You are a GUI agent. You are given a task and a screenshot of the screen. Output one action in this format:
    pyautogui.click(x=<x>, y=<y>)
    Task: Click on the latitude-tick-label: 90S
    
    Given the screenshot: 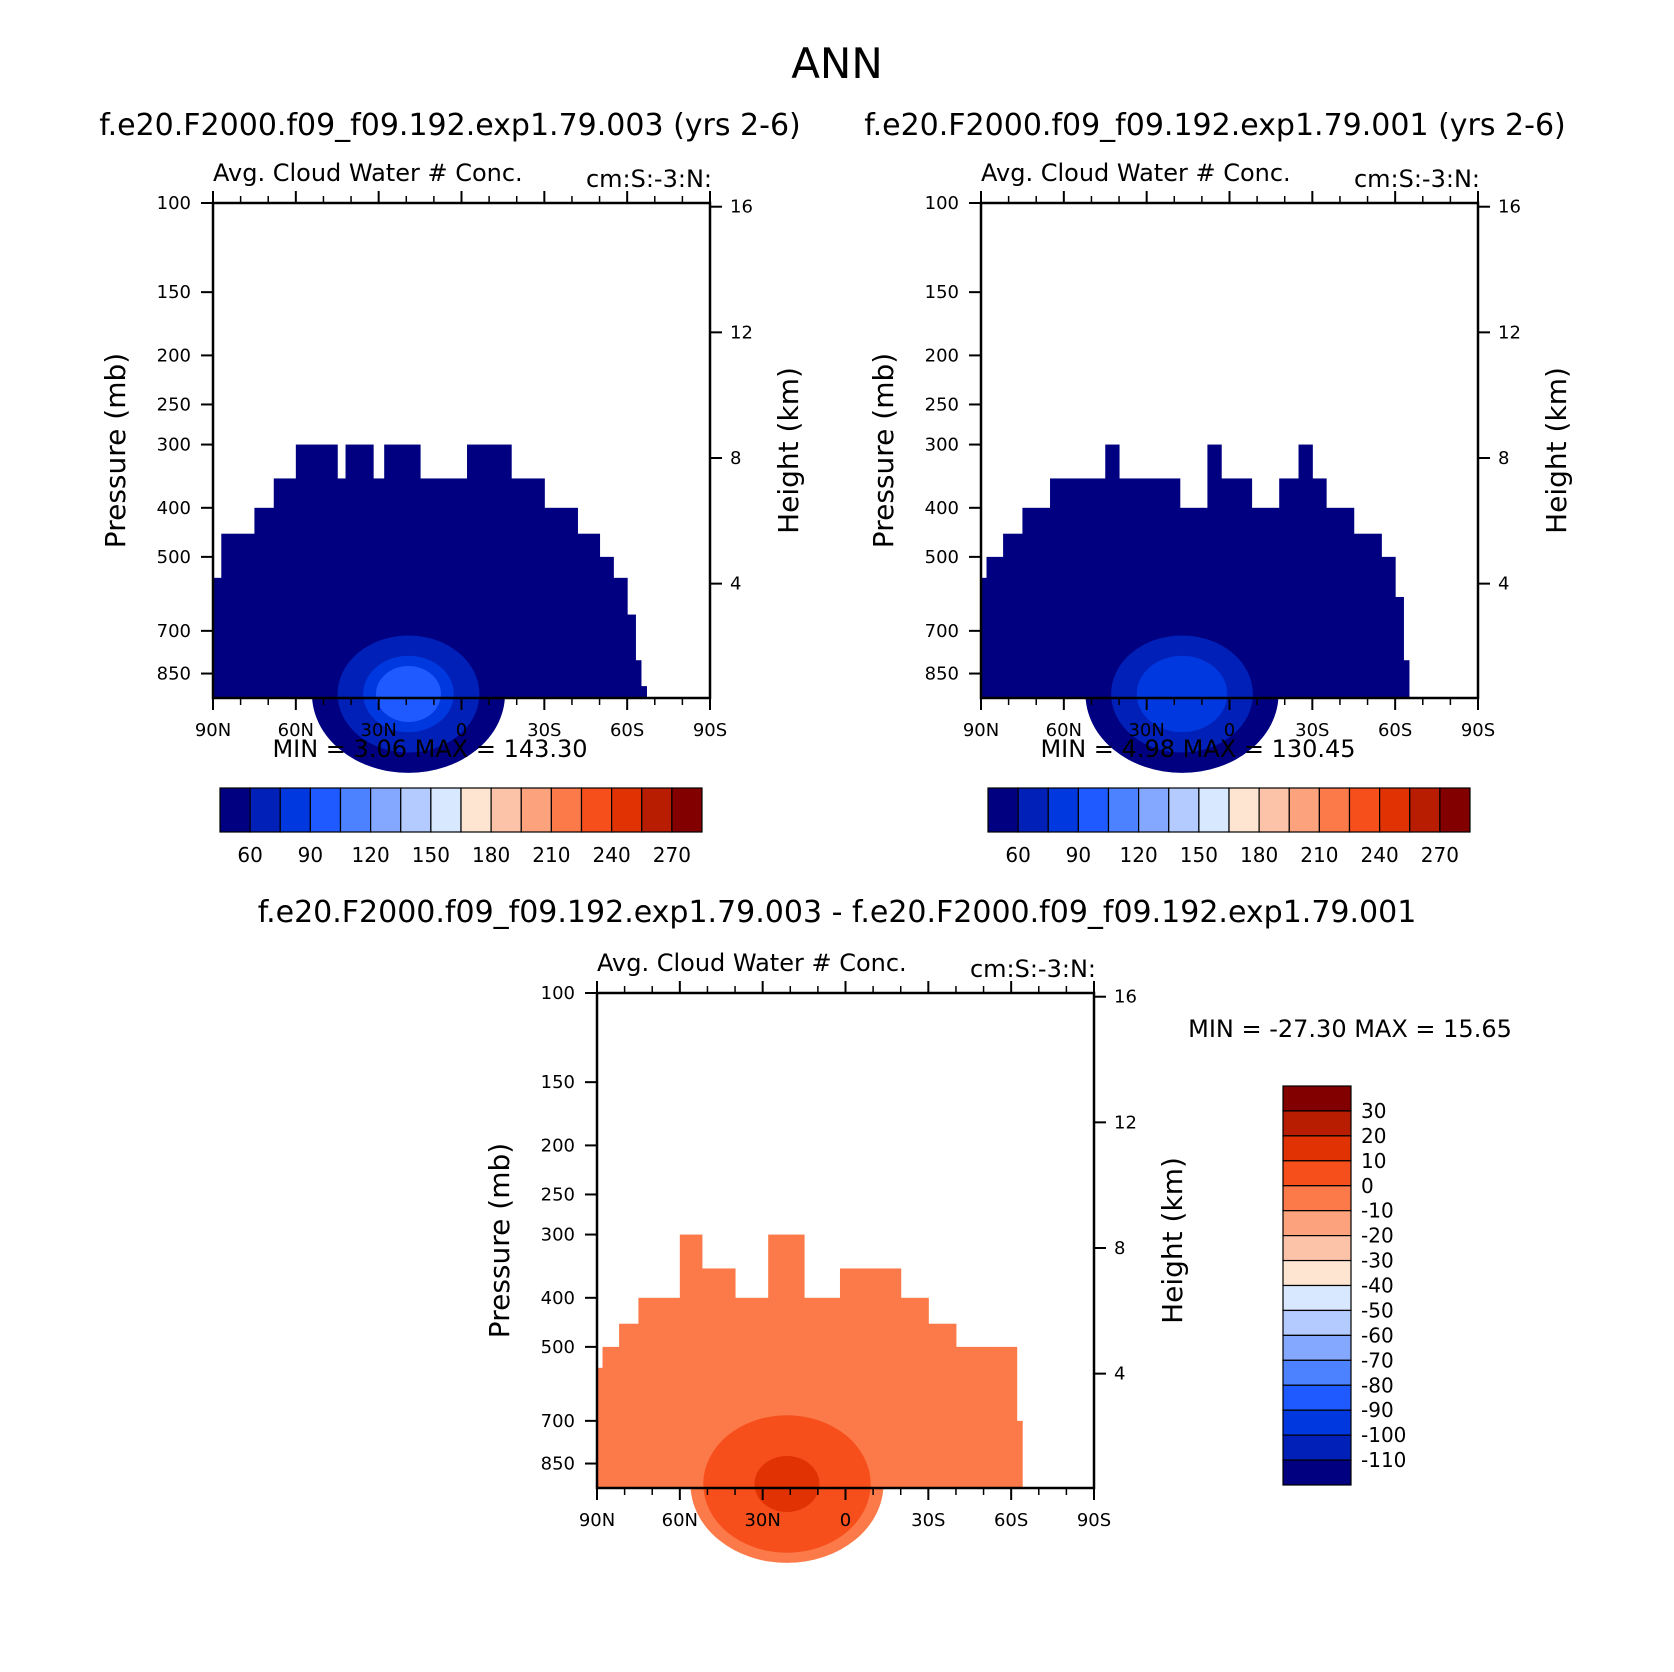 What is the action you would take?
    pyautogui.click(x=1094, y=1520)
    